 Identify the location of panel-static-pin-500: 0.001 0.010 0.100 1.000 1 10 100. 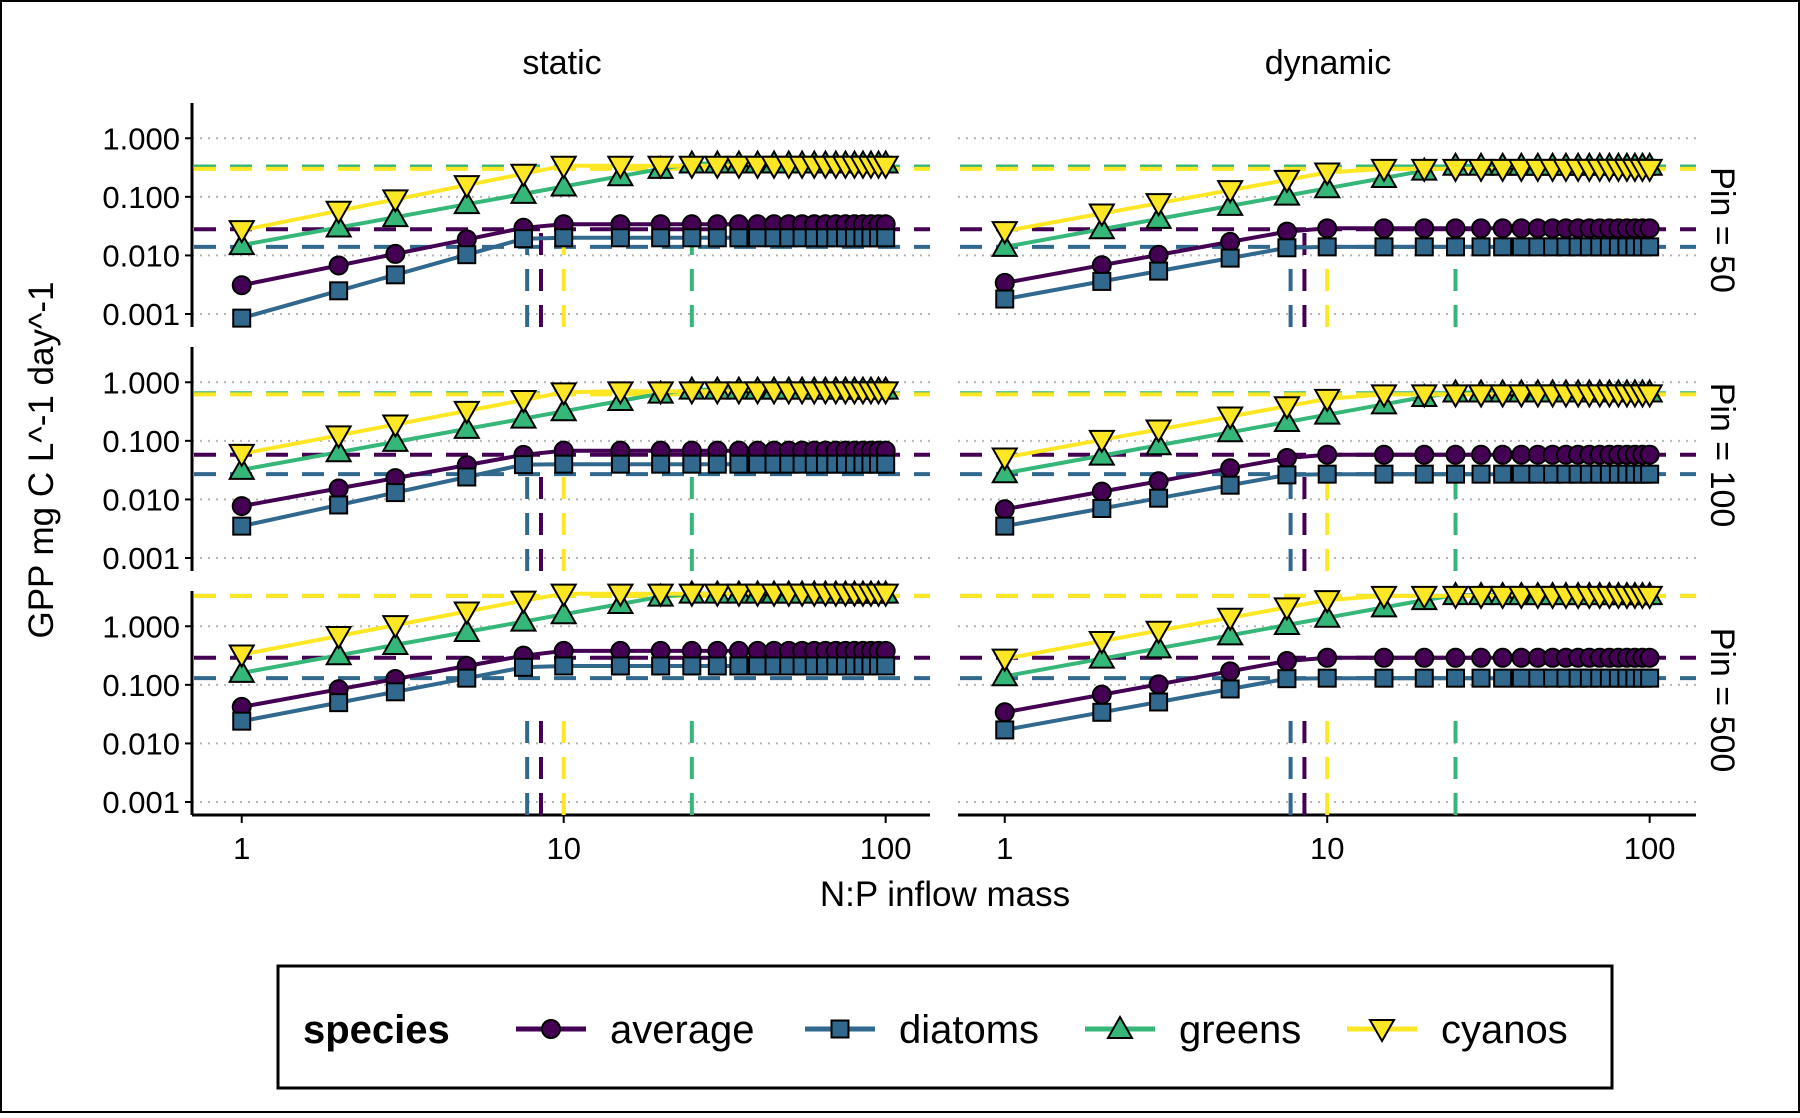
(516, 722).